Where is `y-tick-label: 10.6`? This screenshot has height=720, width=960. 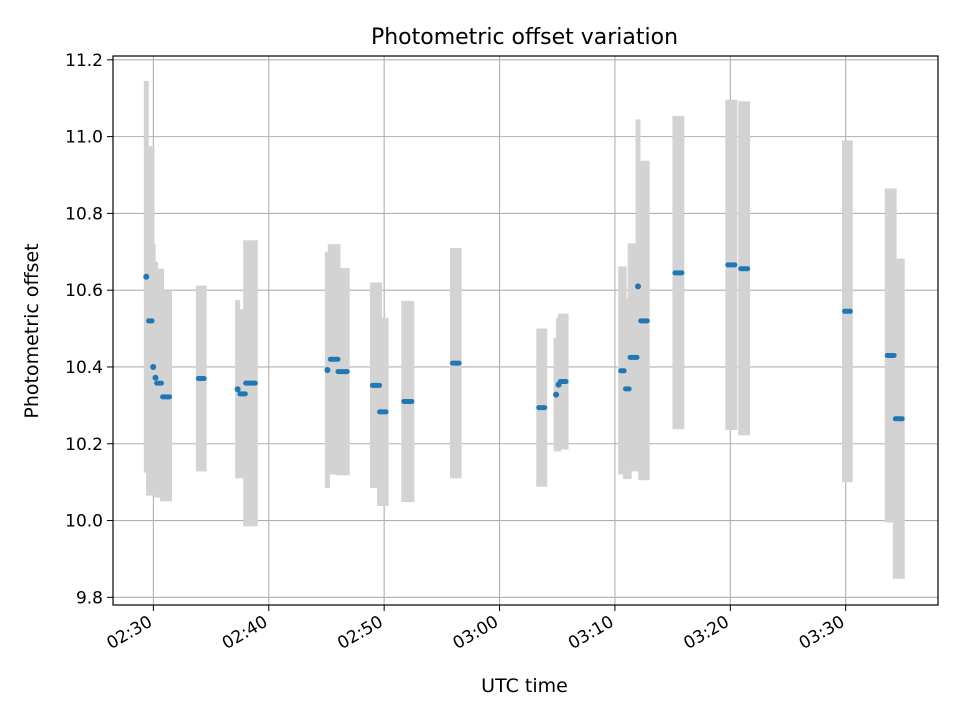 y-tick-label: 10.6 is located at coordinates (84, 291).